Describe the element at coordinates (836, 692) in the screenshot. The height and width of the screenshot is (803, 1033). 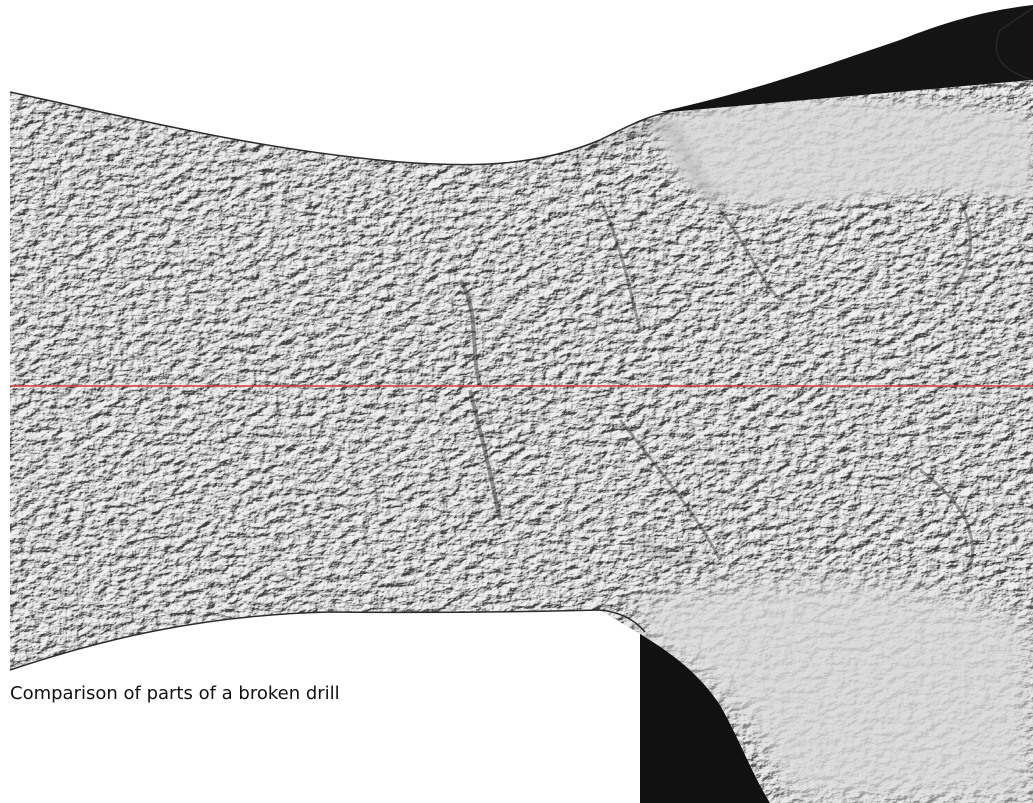
I see `lower-ridge` at that location.